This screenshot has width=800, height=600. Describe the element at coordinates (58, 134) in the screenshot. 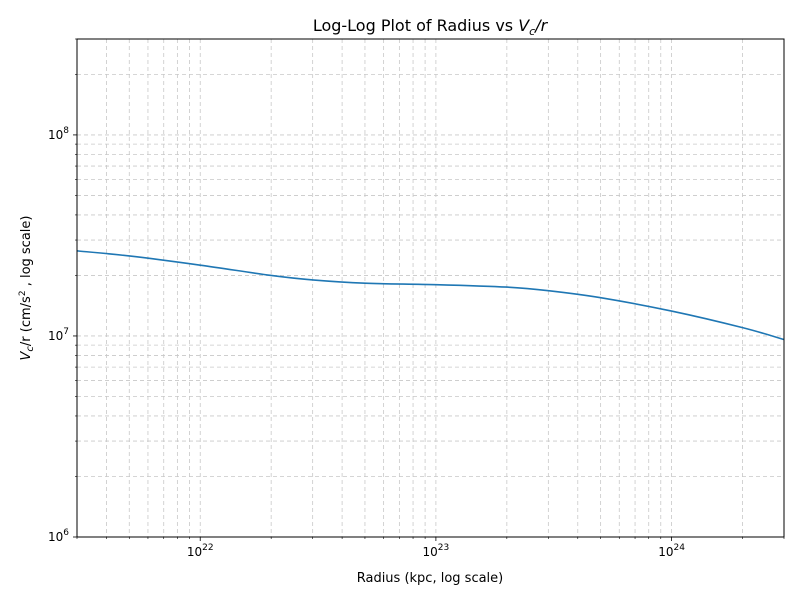

I see `y-tick-label: 10⁸` at that location.